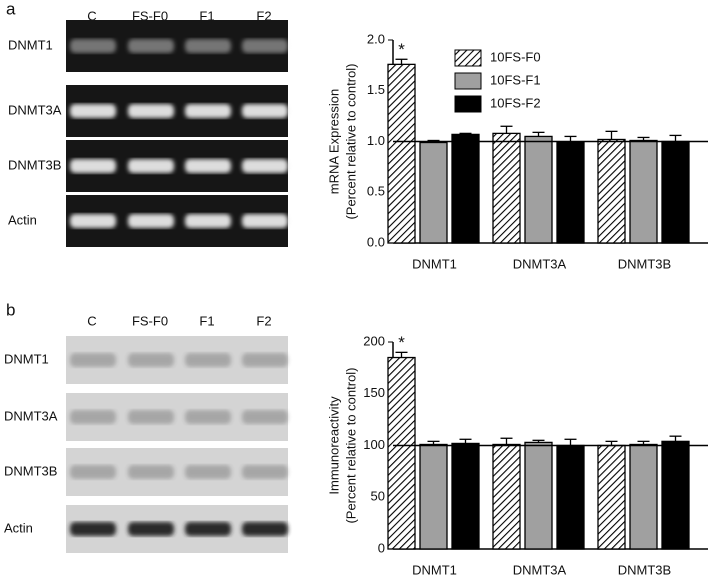 The image size is (711, 576). Describe the element at coordinates (10, 309) in the screenshot. I see `panel-label: b` at that location.